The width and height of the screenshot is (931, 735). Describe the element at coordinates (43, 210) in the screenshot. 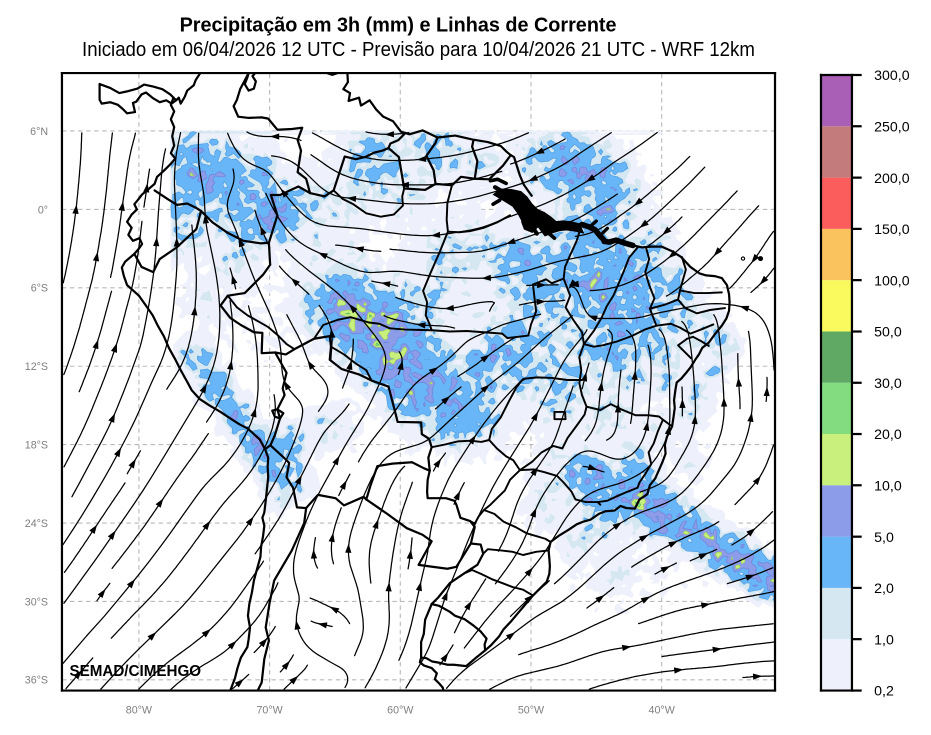

I see `svg-text: 0°` at that location.